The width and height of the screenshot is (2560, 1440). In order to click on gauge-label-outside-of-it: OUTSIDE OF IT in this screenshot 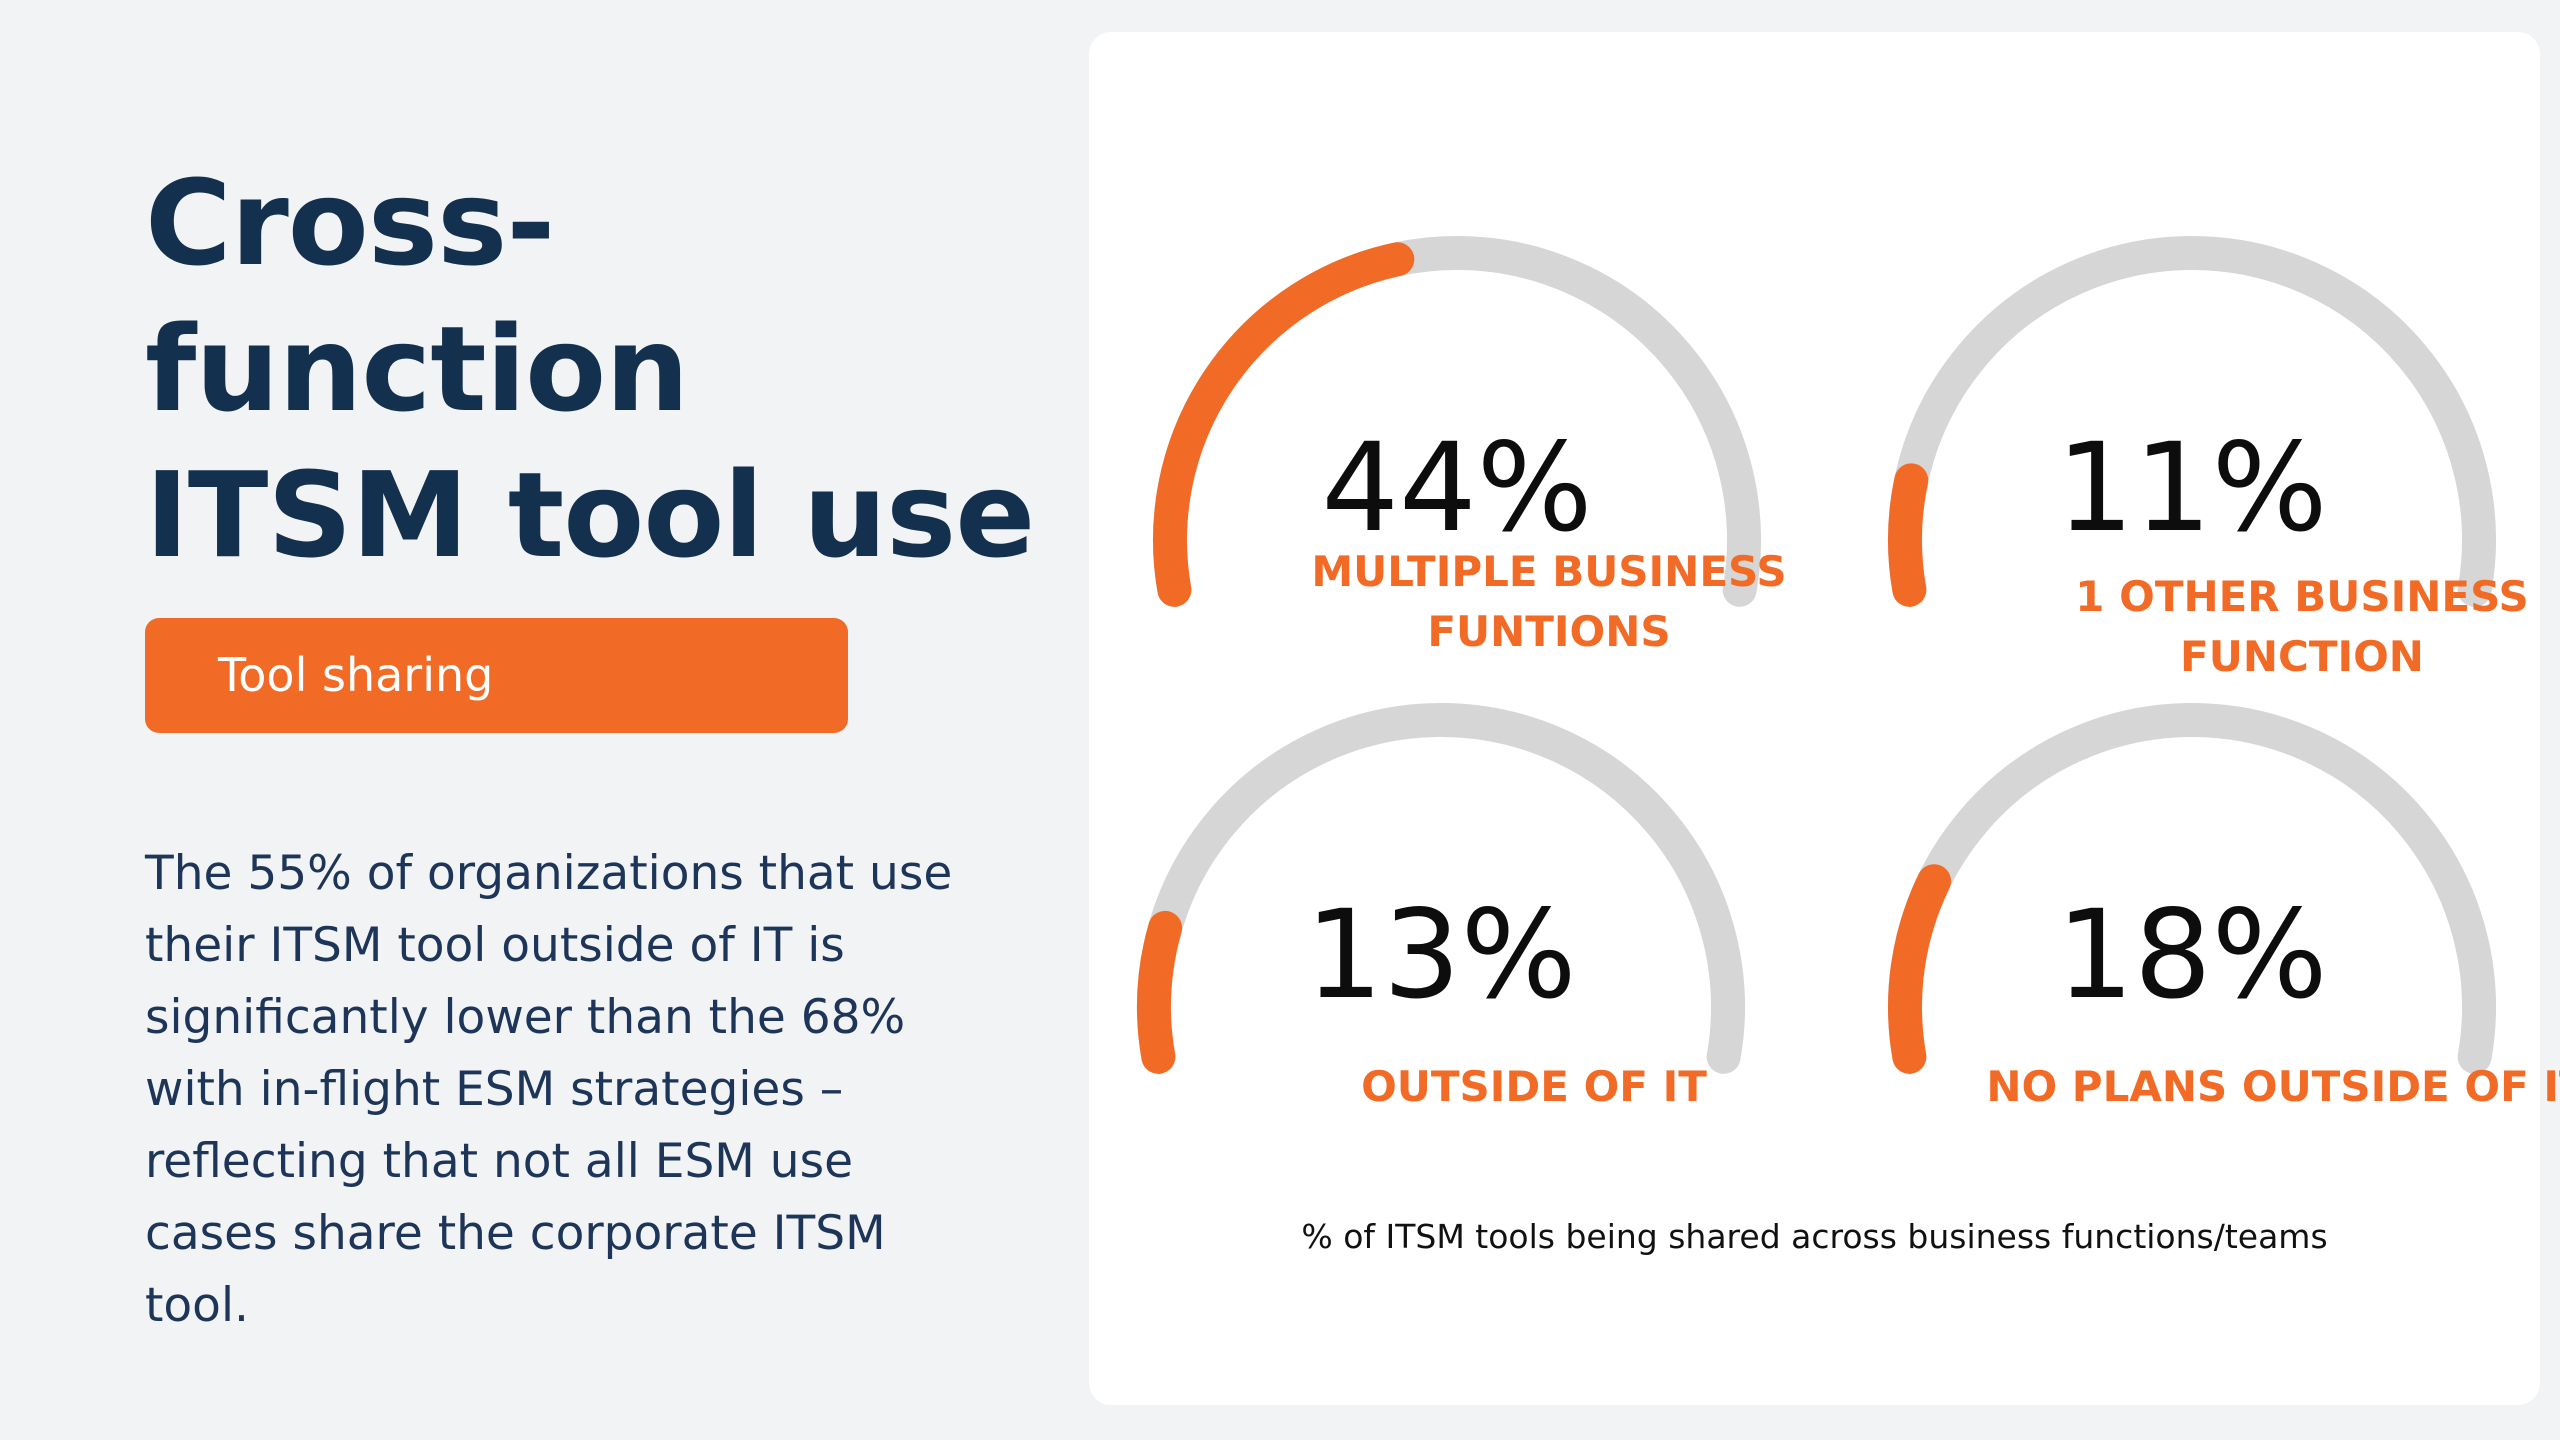, I will do `click(1534, 1087)`.